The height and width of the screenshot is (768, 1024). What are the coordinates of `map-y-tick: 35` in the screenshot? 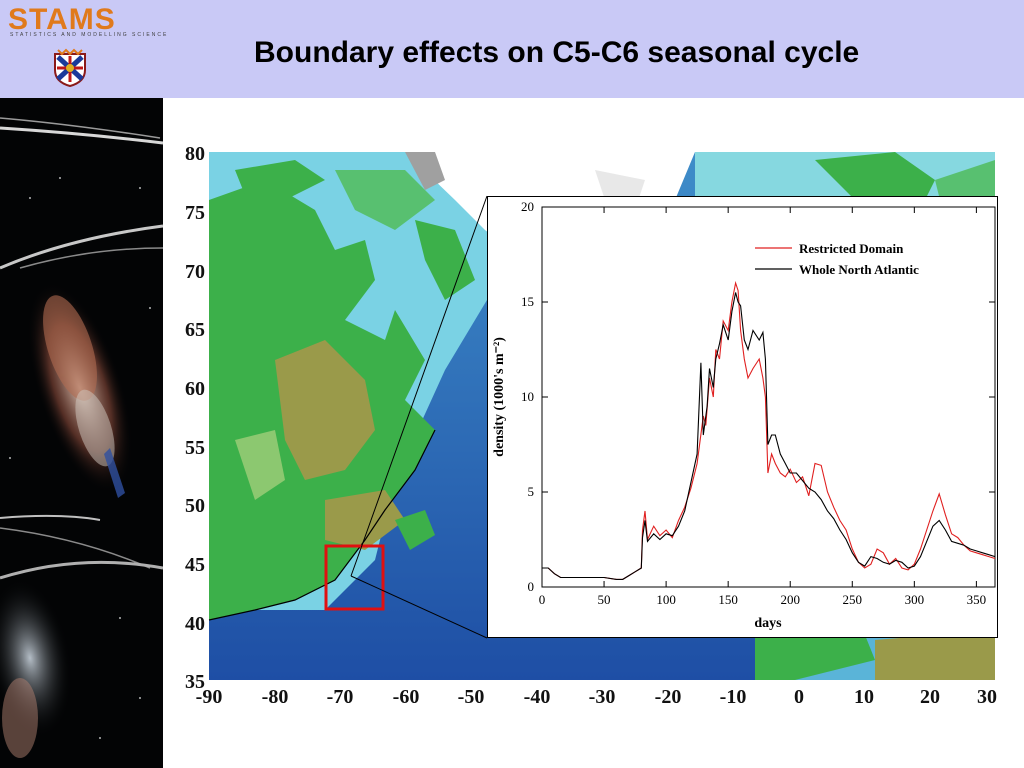 It's located at (195, 682).